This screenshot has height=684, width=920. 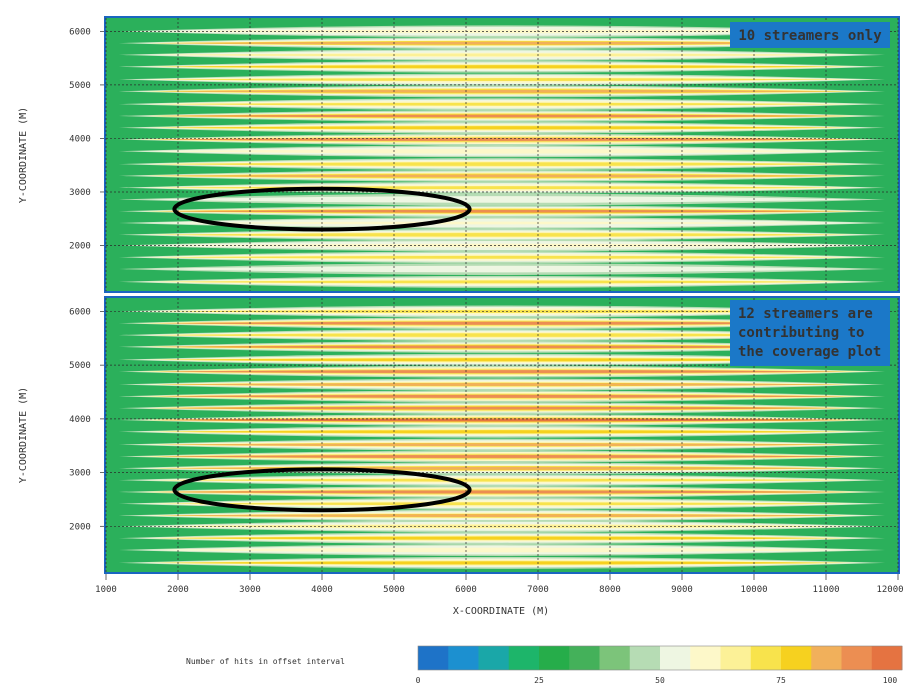 I want to click on bottom-y-ticks: 2000 3000 4000 5000 6000, so click(x=86, y=419).